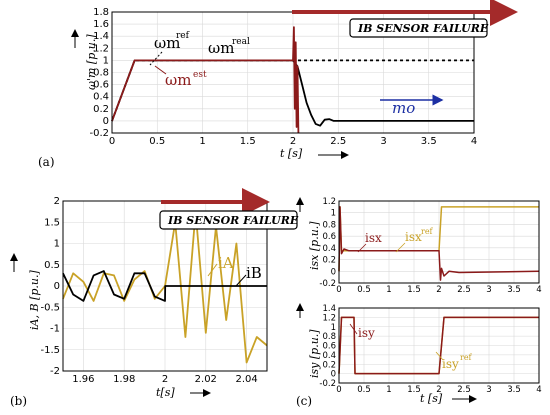 Image resolution: width=550 pixels, height=415 pixels. Describe the element at coordinates (226, 263) in the screenshot. I see `label-iA: iA` at that location.